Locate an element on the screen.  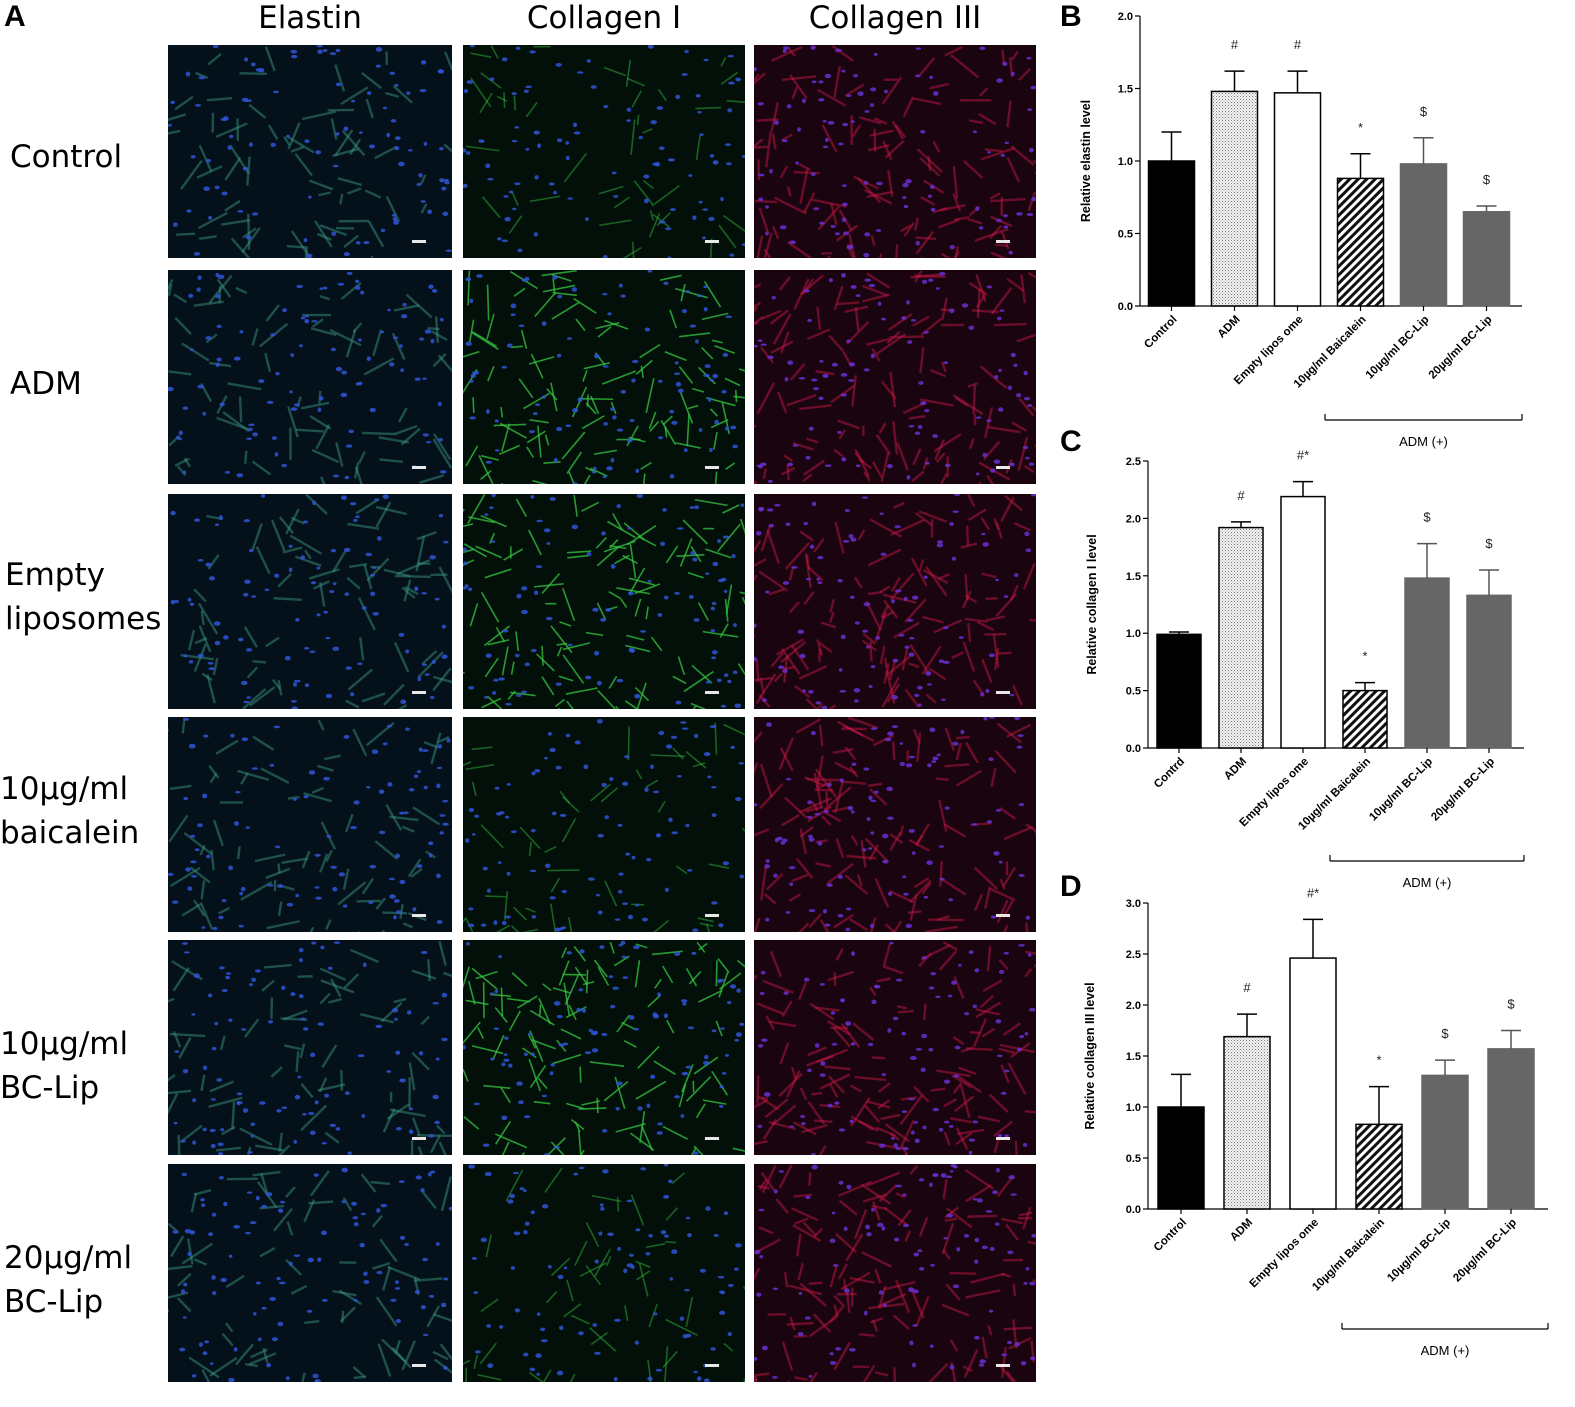
y-axis-label: Relative collagen I level is located at coordinates (1092, 604).